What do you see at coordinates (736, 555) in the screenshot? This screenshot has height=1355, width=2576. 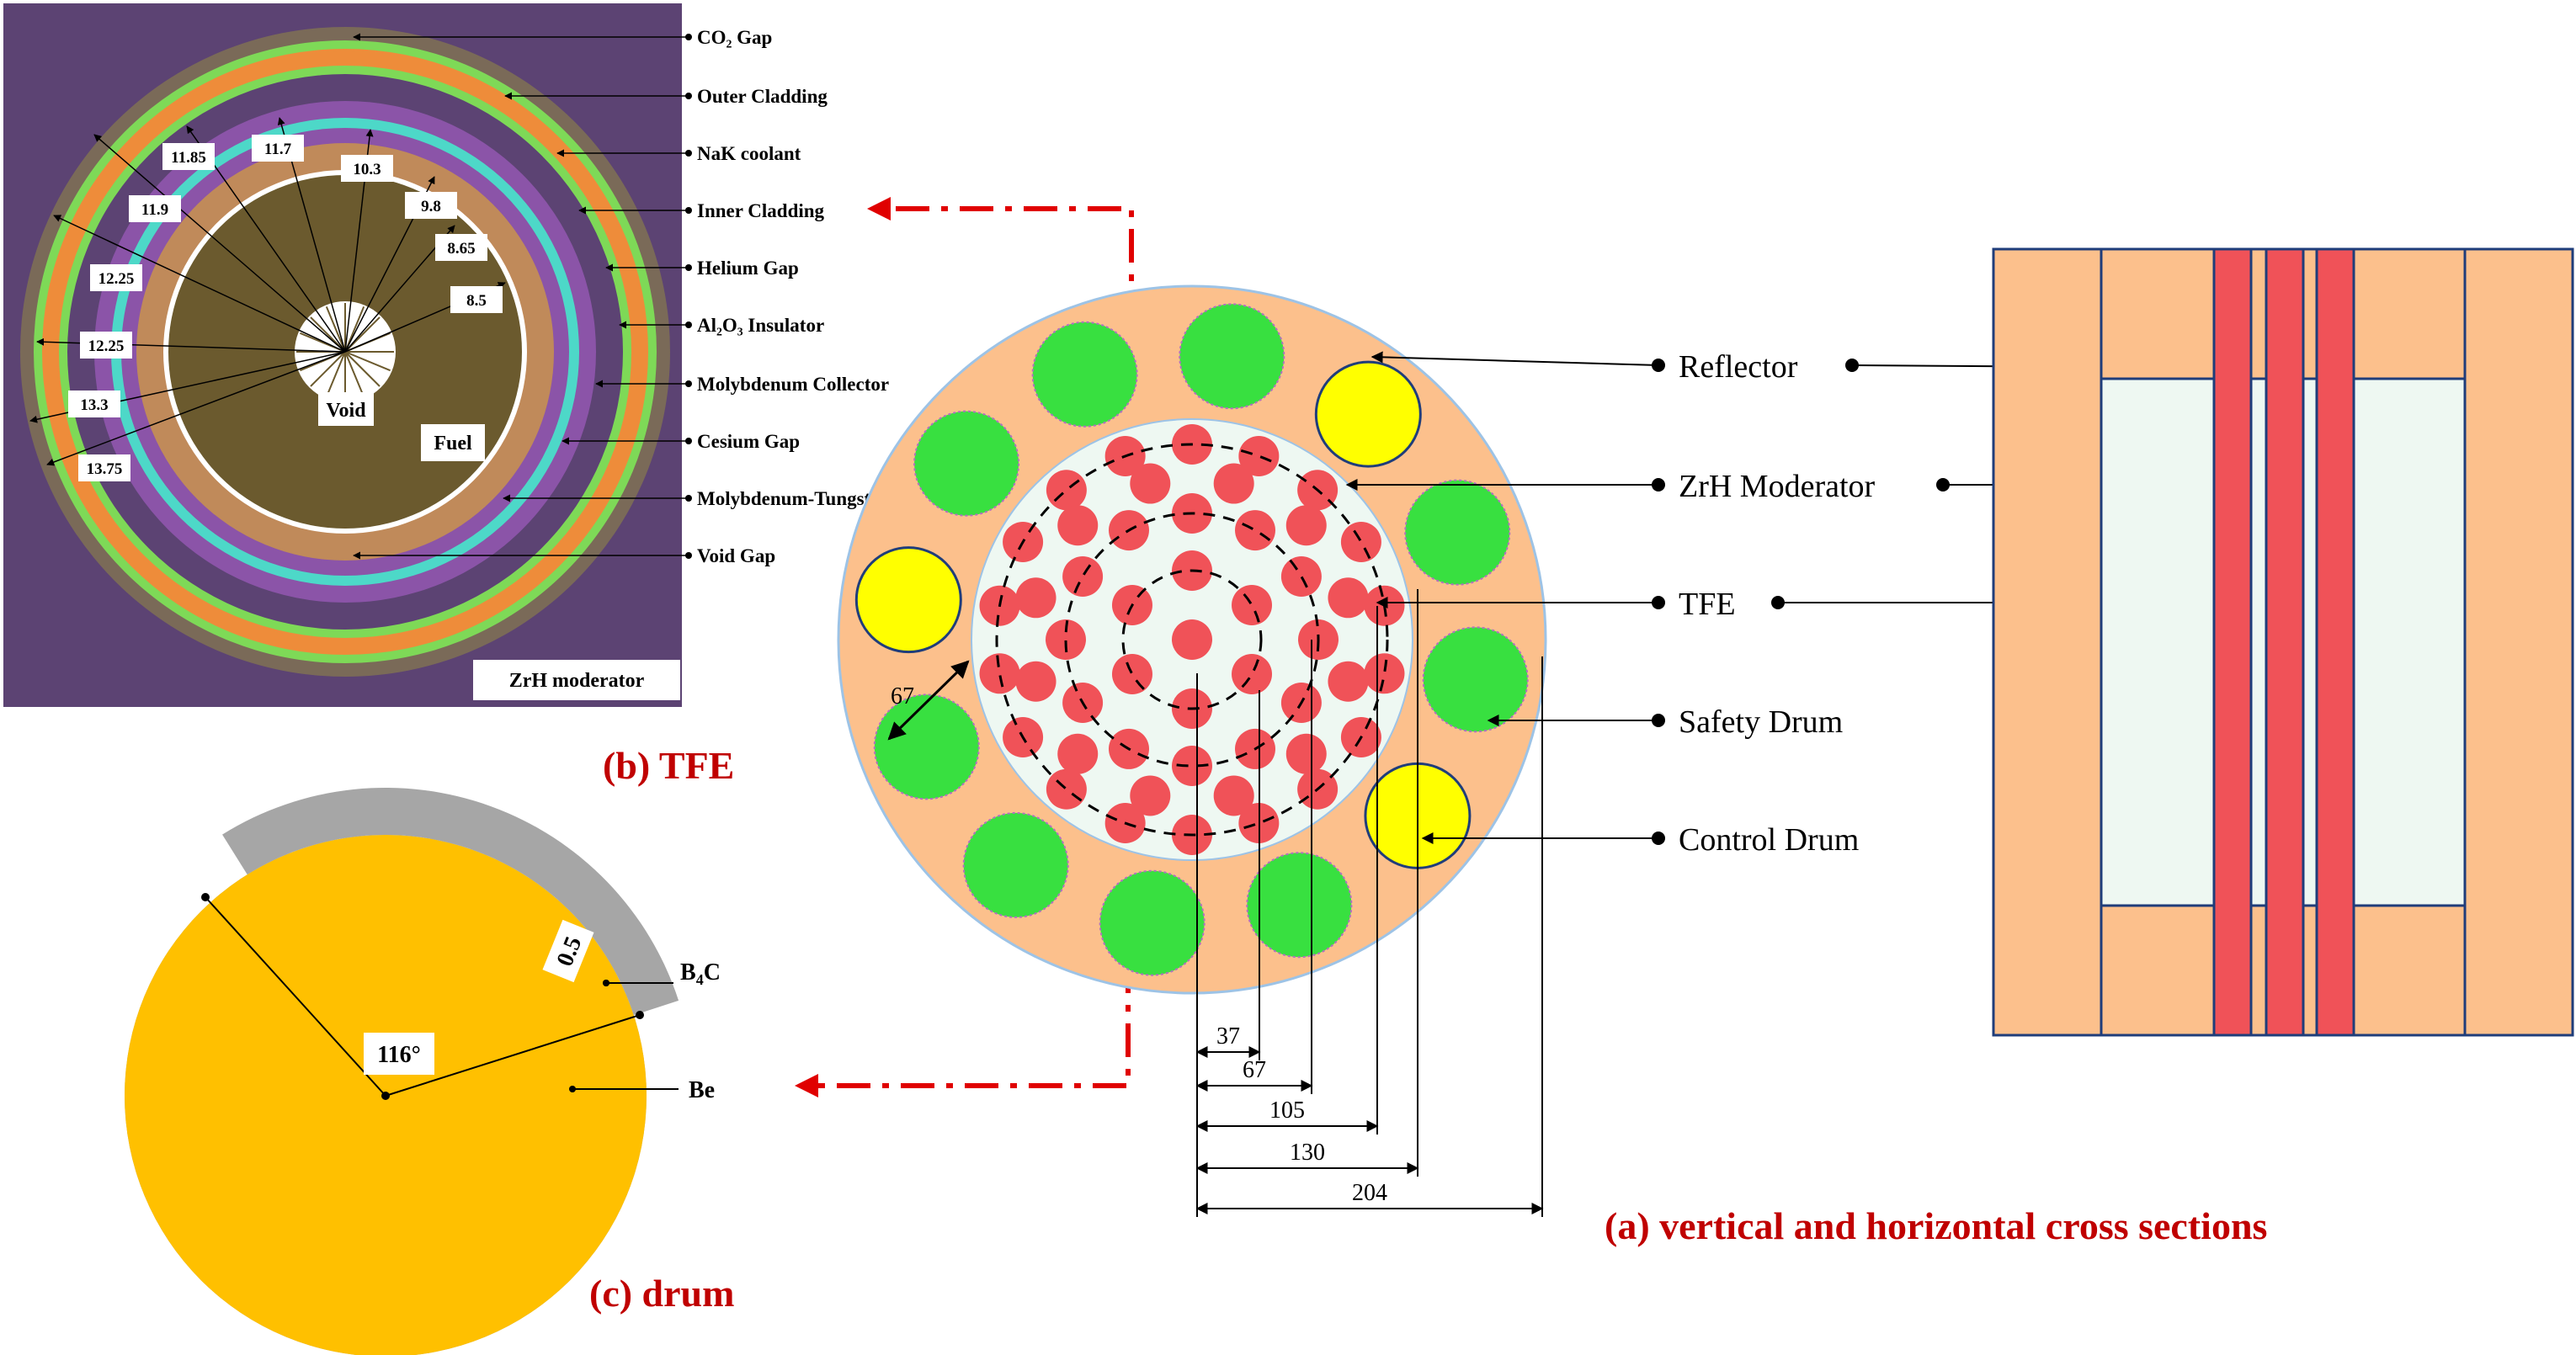 I see `layer-label: Void Gap` at bounding box center [736, 555].